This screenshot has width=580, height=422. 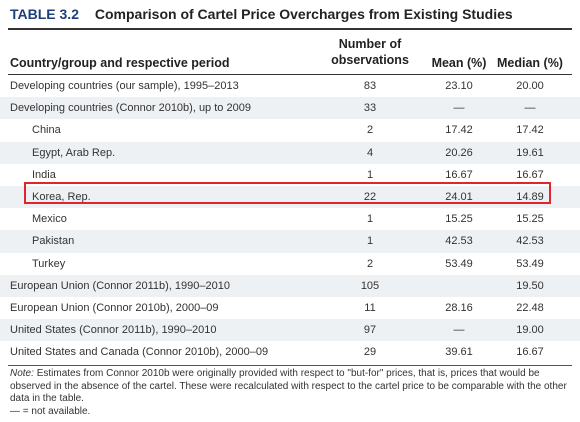 I want to click on cell-mean: 15.25, so click(x=459, y=219).